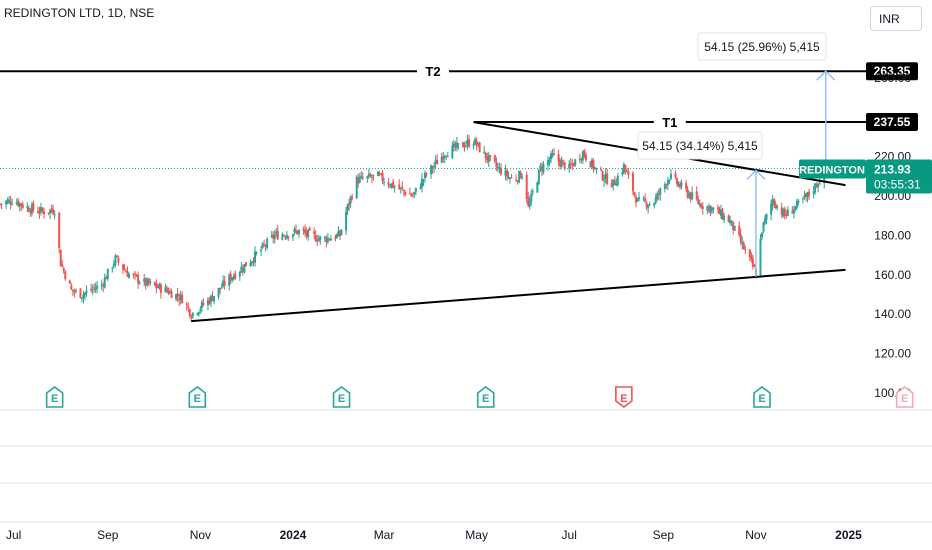 Image resolution: width=932 pixels, height=550 pixels. I want to click on earnings-marker-label: E, so click(904, 399).